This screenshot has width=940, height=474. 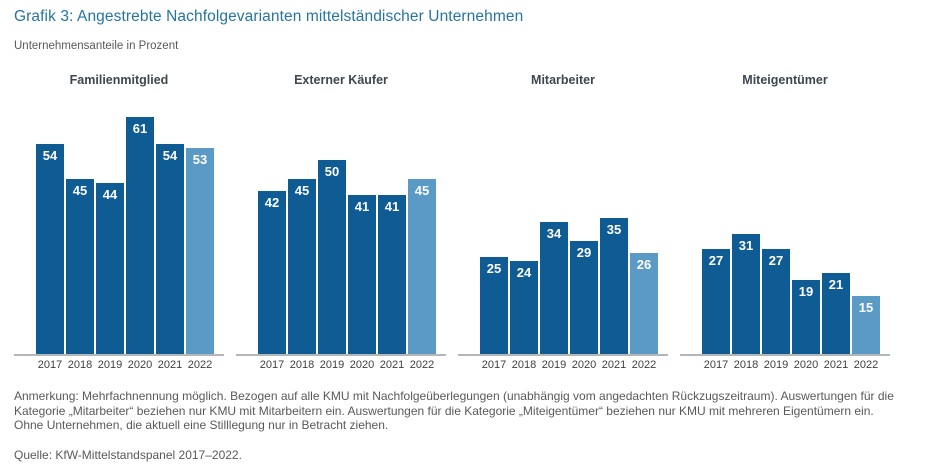 I want to click on group-title: Miteigentümer, so click(x=785, y=80).